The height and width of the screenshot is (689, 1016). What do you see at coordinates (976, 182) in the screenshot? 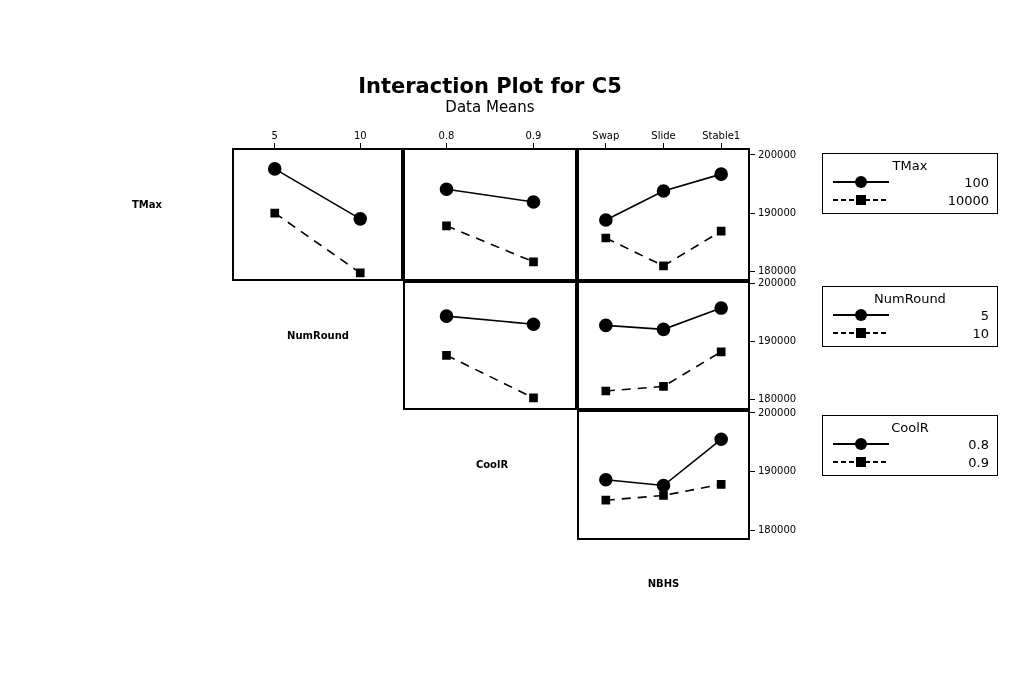
I see `text: 100` at bounding box center [976, 182].